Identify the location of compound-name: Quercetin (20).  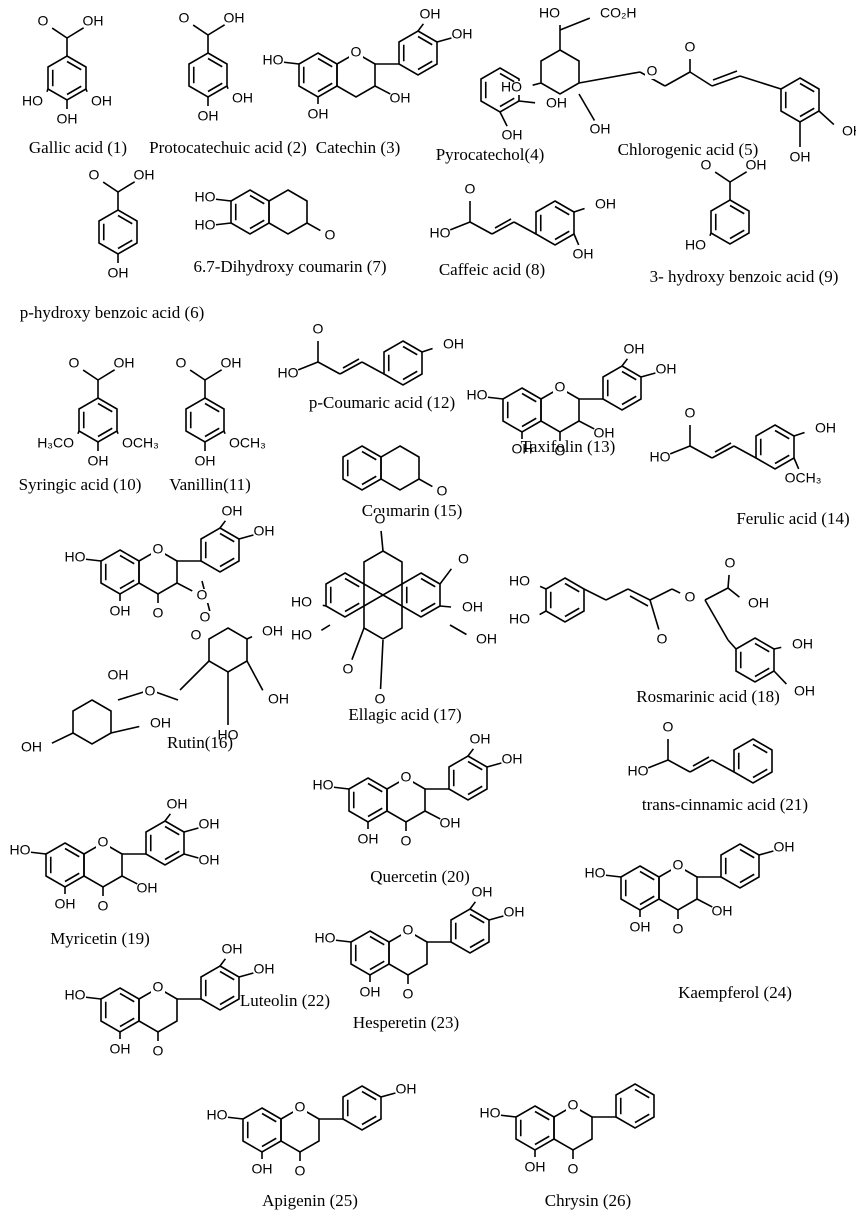
(420, 876).